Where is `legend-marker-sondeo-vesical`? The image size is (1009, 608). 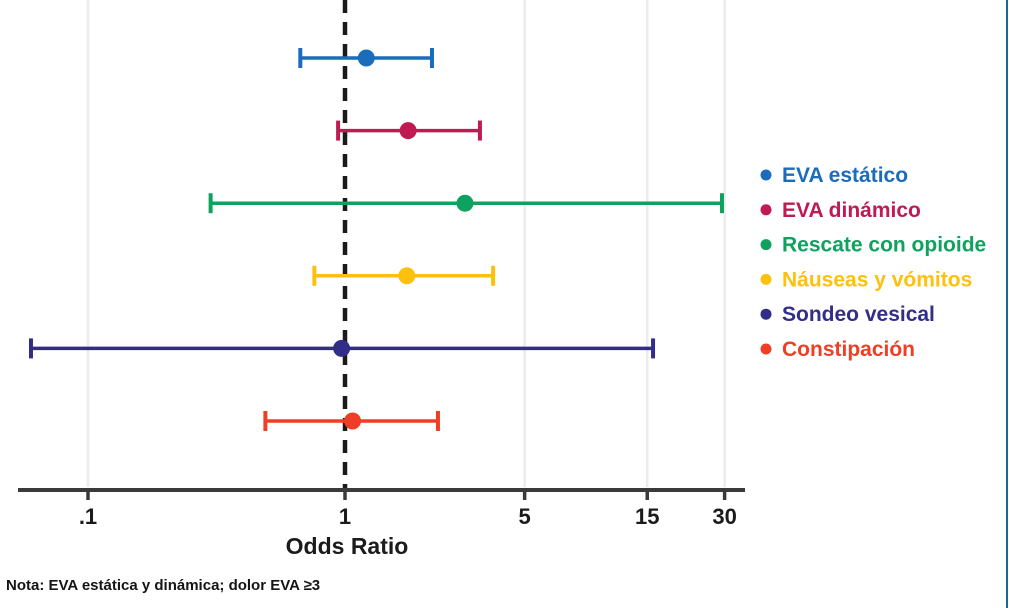 legend-marker-sondeo-vesical is located at coordinates (766, 314).